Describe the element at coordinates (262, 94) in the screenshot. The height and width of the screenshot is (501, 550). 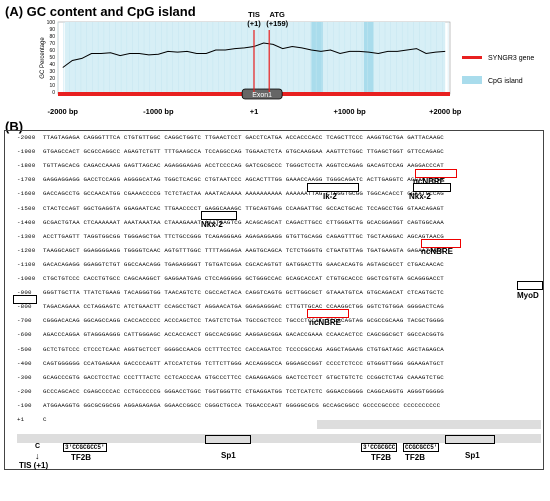
I see `exon-marker: Exon1` at that location.